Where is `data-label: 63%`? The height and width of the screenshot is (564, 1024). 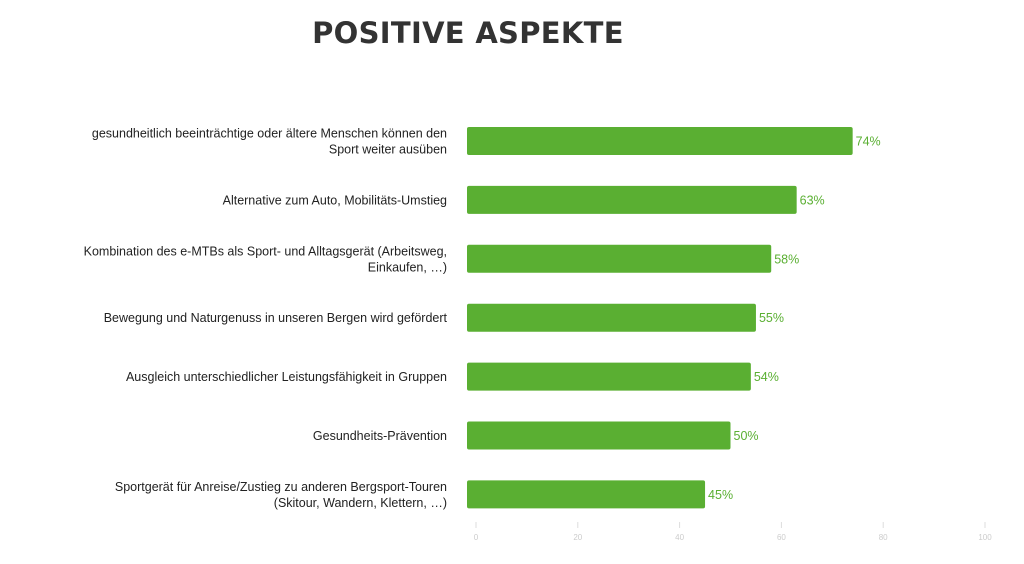 data-label: 63% is located at coordinates (812, 200).